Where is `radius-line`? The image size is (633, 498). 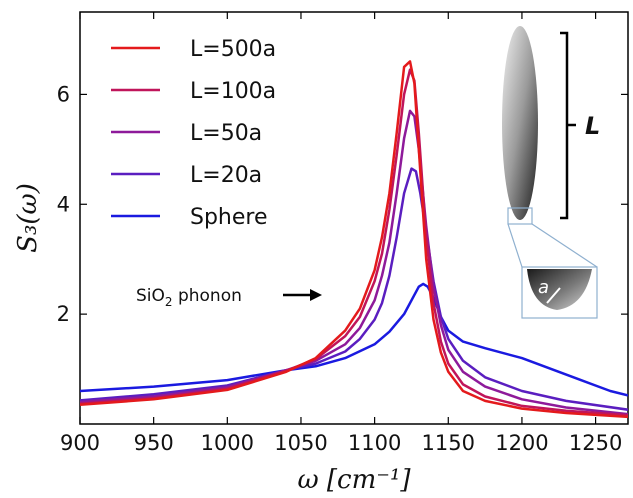 radius-line is located at coordinates (553, 295).